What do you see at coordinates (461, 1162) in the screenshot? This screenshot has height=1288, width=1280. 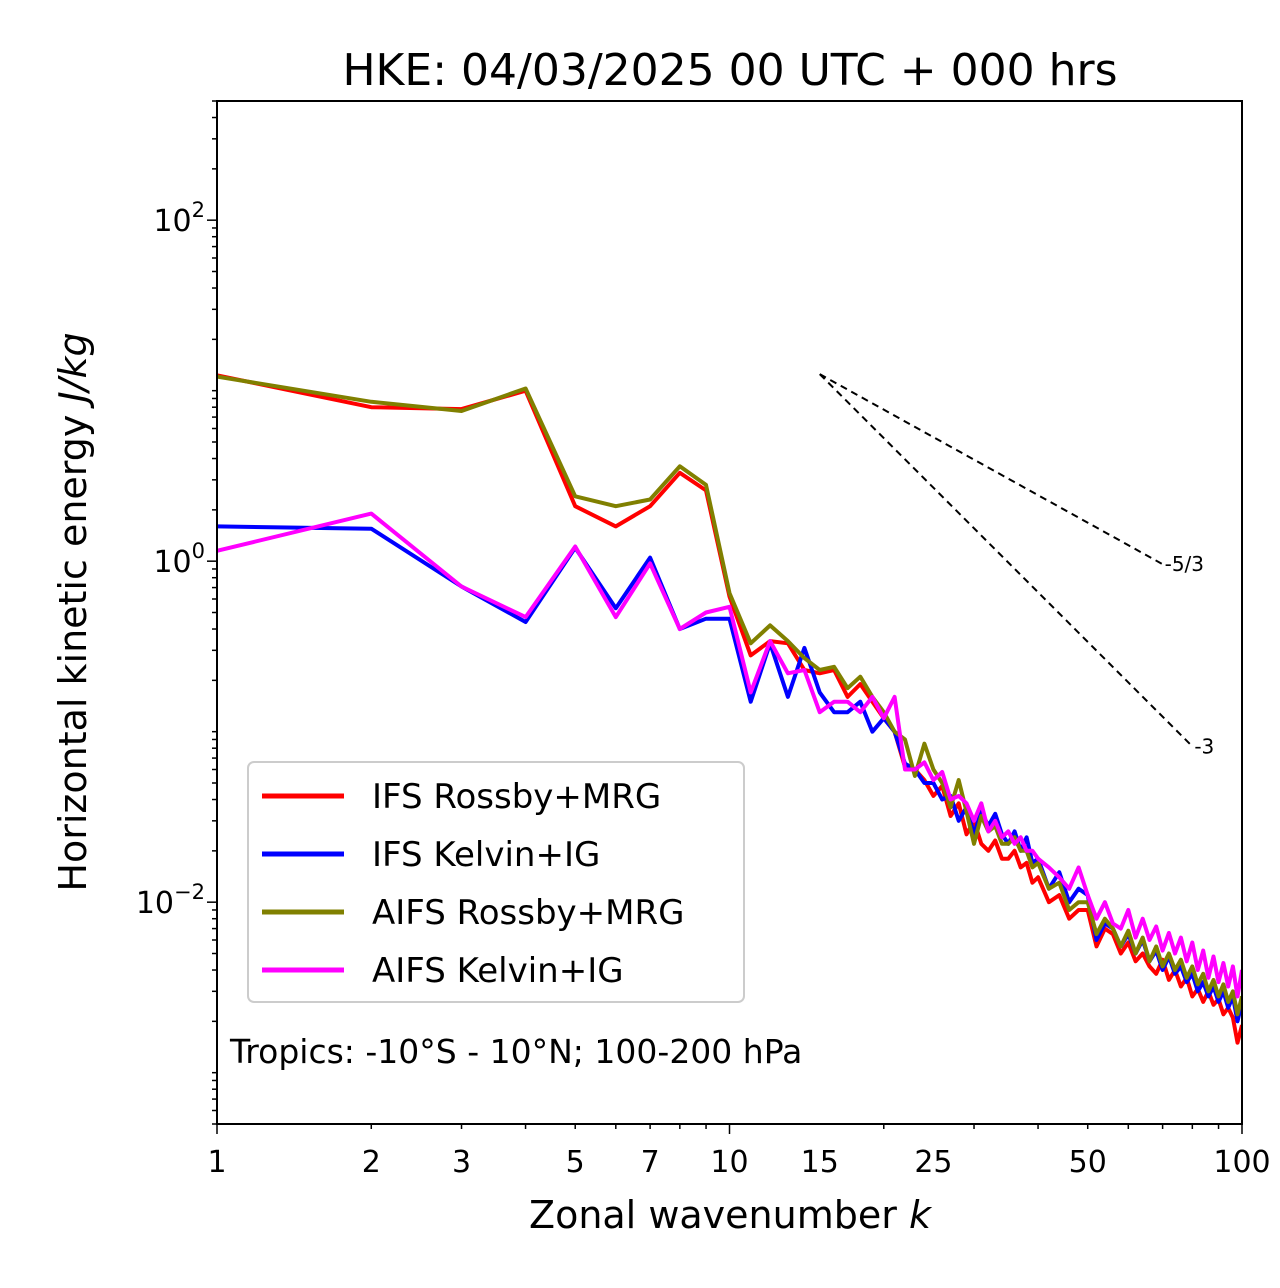 I see `x-tick-label: 3` at bounding box center [461, 1162].